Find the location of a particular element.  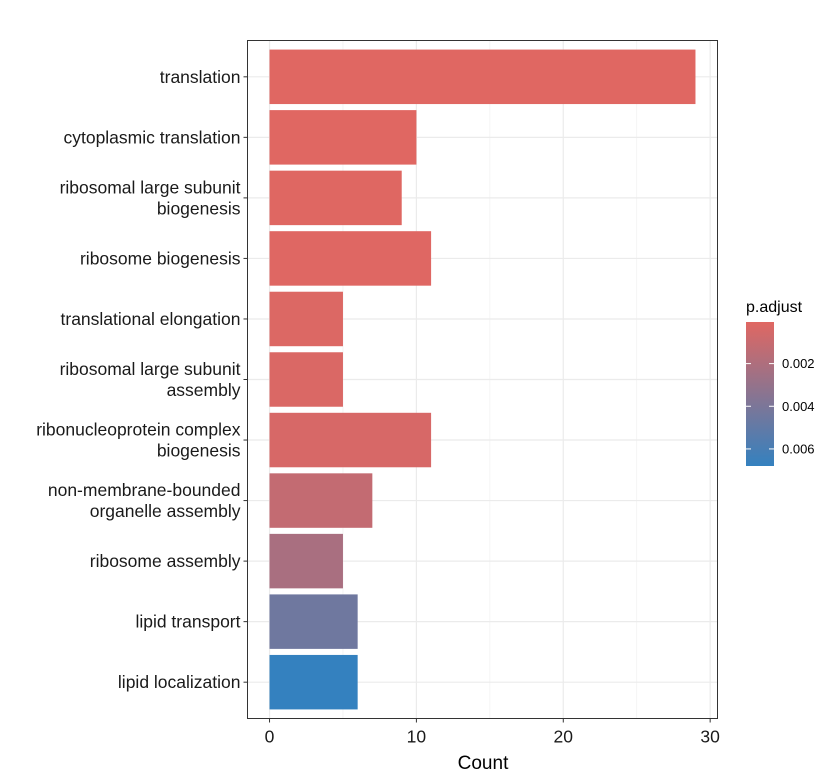

y-tick-label-line: cytoplasmic translation is located at coordinates (151, 137).